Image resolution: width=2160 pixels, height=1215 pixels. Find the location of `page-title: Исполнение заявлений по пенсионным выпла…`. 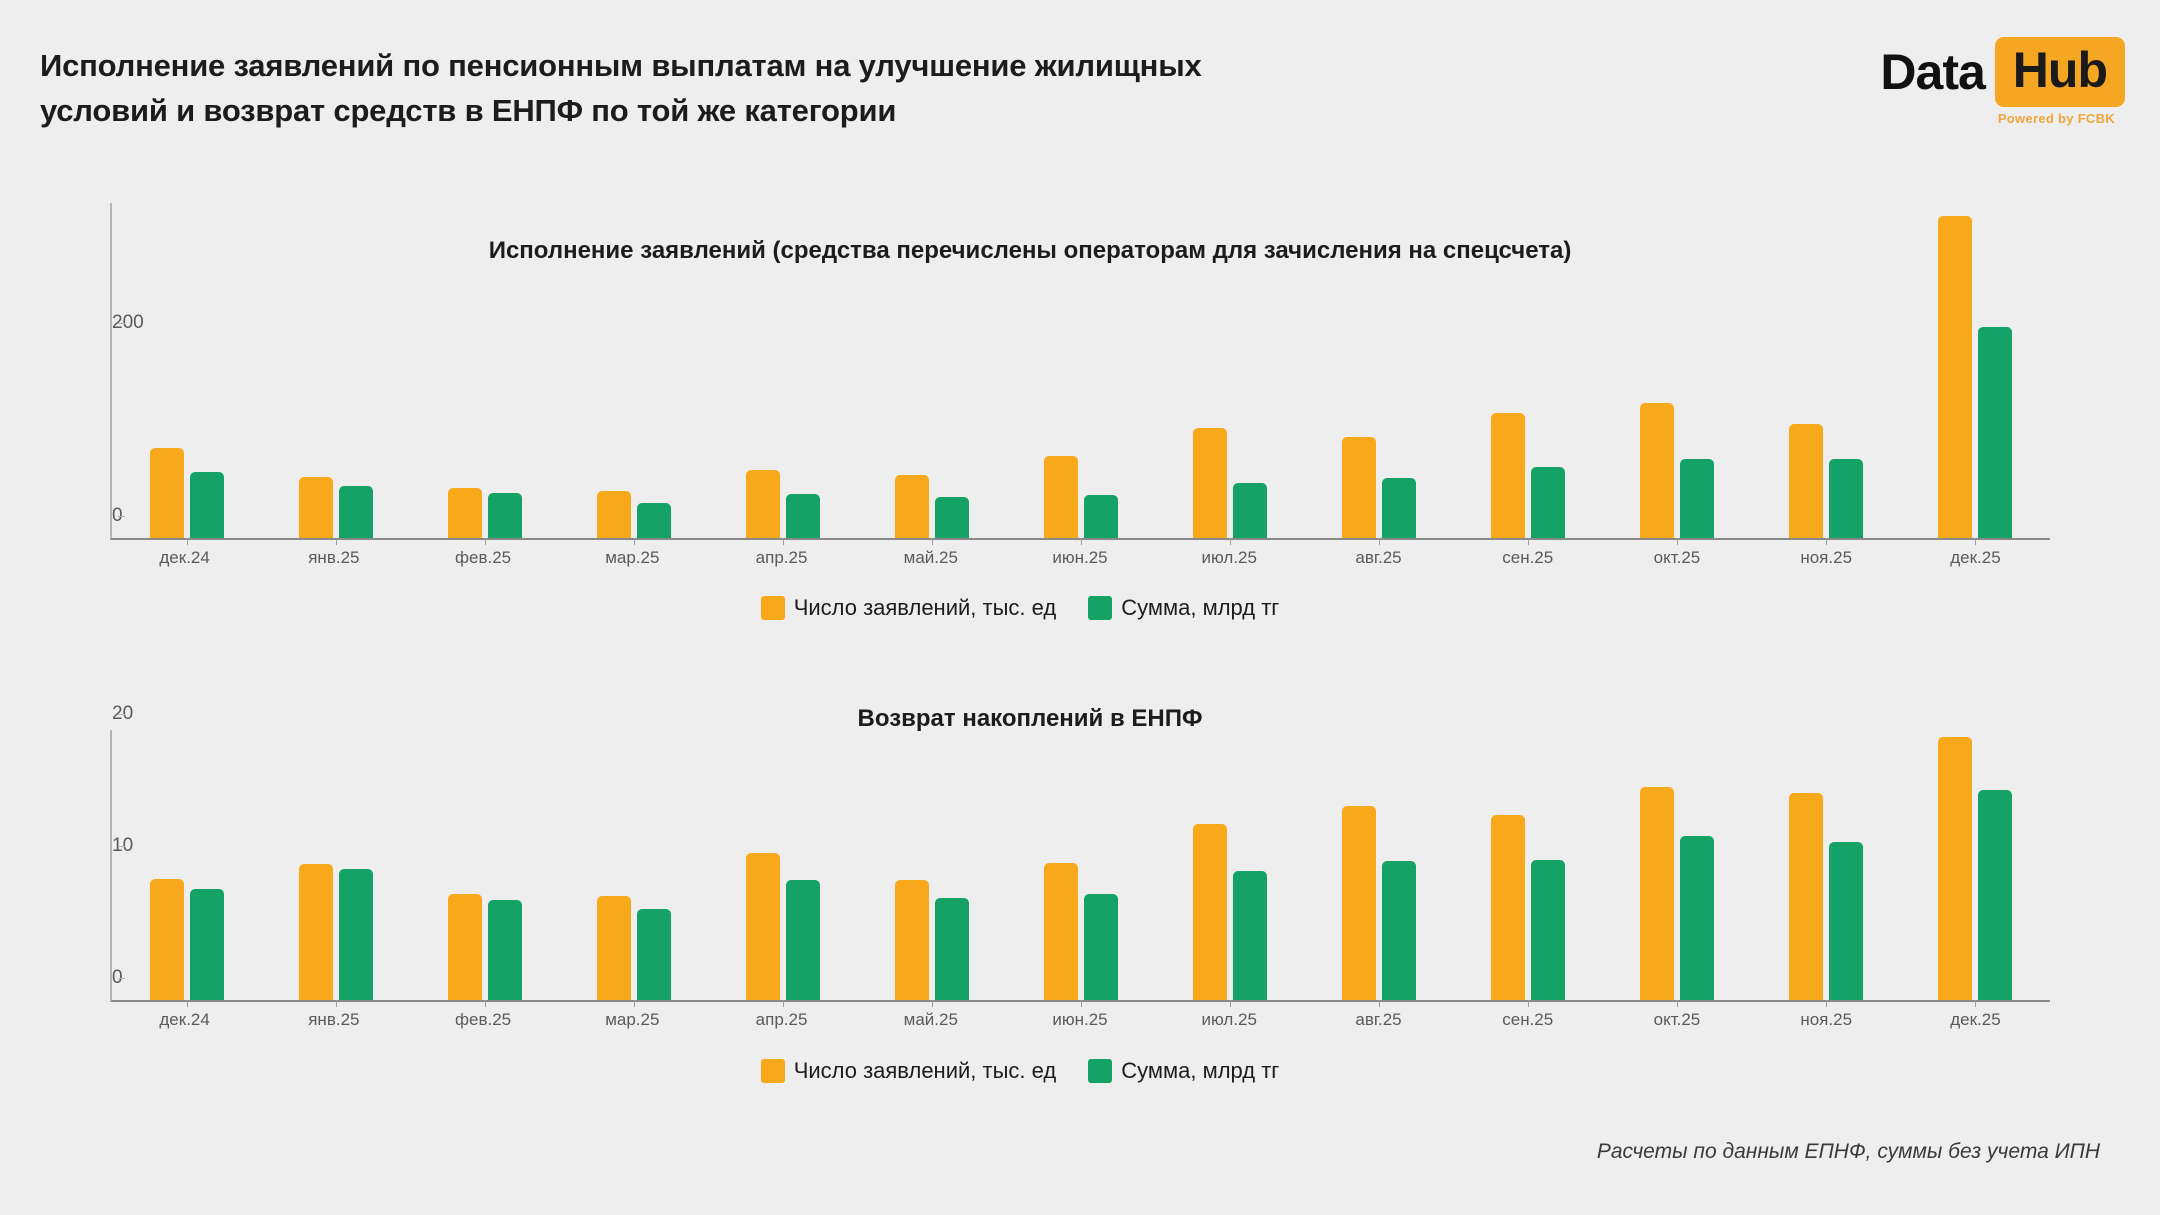

page-title: Исполнение заявлений по пенсионным выпла… is located at coordinates (621, 88).